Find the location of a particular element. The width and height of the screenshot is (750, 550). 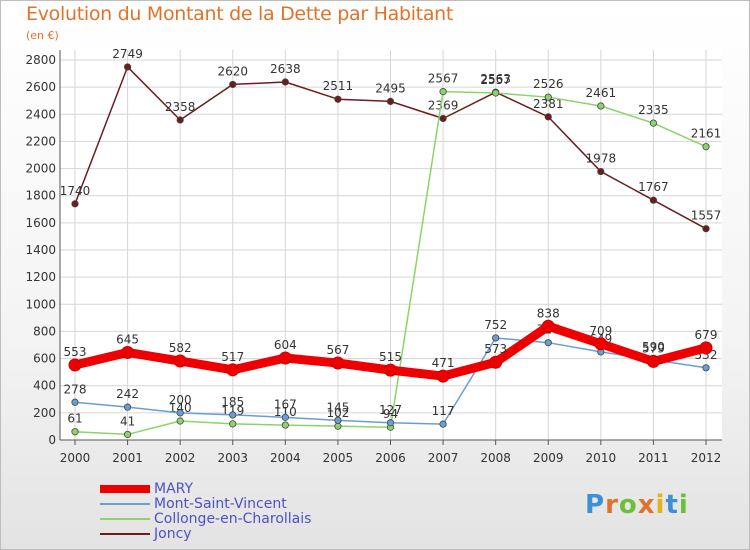

data-label-joncy: 2749 is located at coordinates (127, 54).